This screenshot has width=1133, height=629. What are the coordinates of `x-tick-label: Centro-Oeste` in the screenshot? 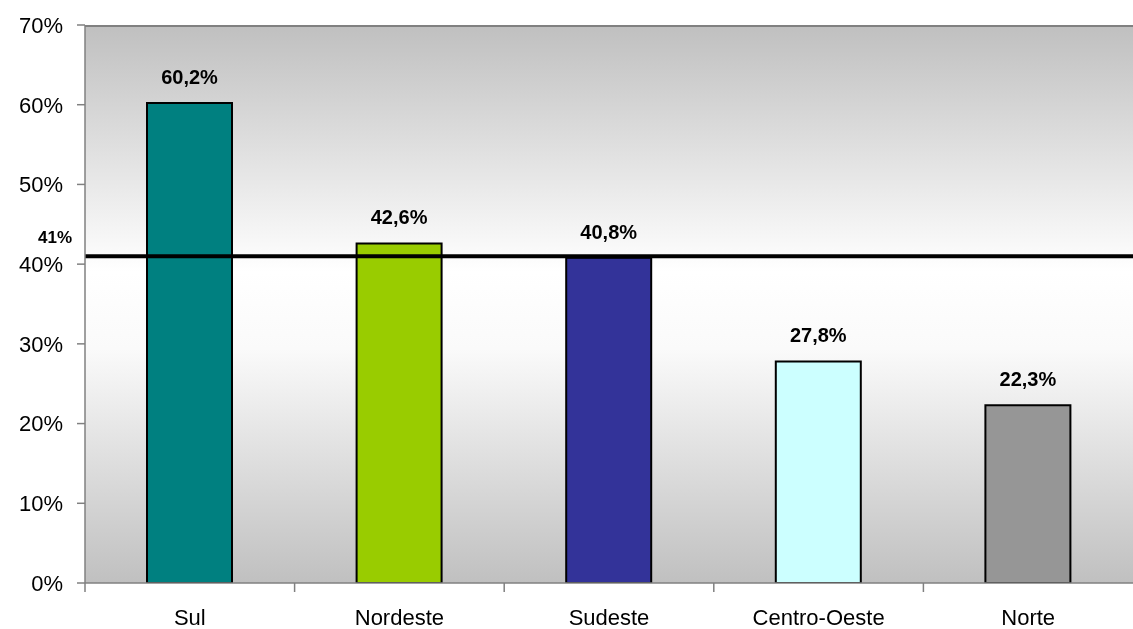 It's located at (818, 616).